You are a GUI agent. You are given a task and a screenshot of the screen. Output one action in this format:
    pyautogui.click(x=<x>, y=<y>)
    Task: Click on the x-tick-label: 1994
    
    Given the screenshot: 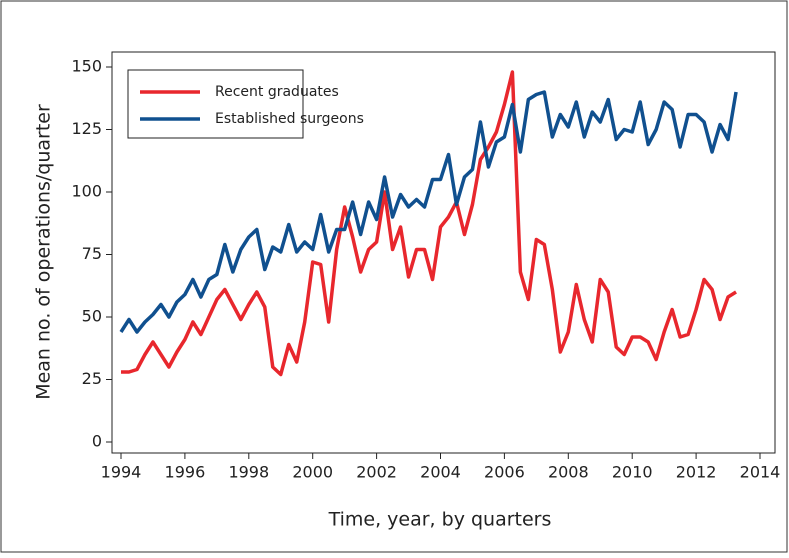 What is the action you would take?
    pyautogui.click(x=121, y=472)
    